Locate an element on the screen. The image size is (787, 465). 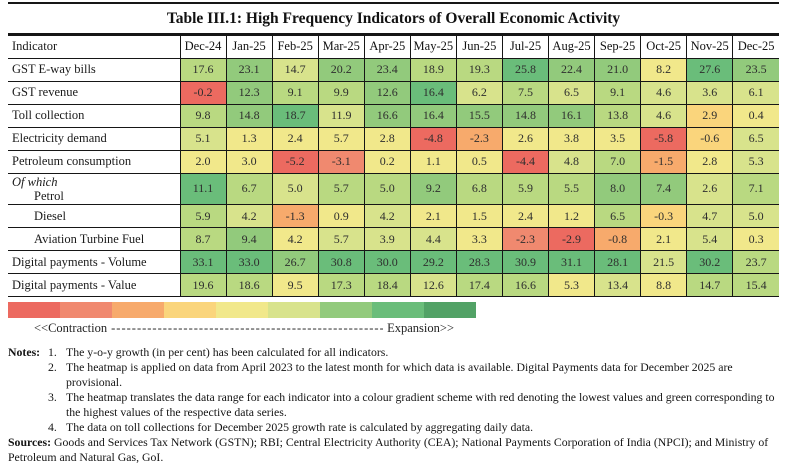
legend-gradient-bar is located at coordinates (242, 310).